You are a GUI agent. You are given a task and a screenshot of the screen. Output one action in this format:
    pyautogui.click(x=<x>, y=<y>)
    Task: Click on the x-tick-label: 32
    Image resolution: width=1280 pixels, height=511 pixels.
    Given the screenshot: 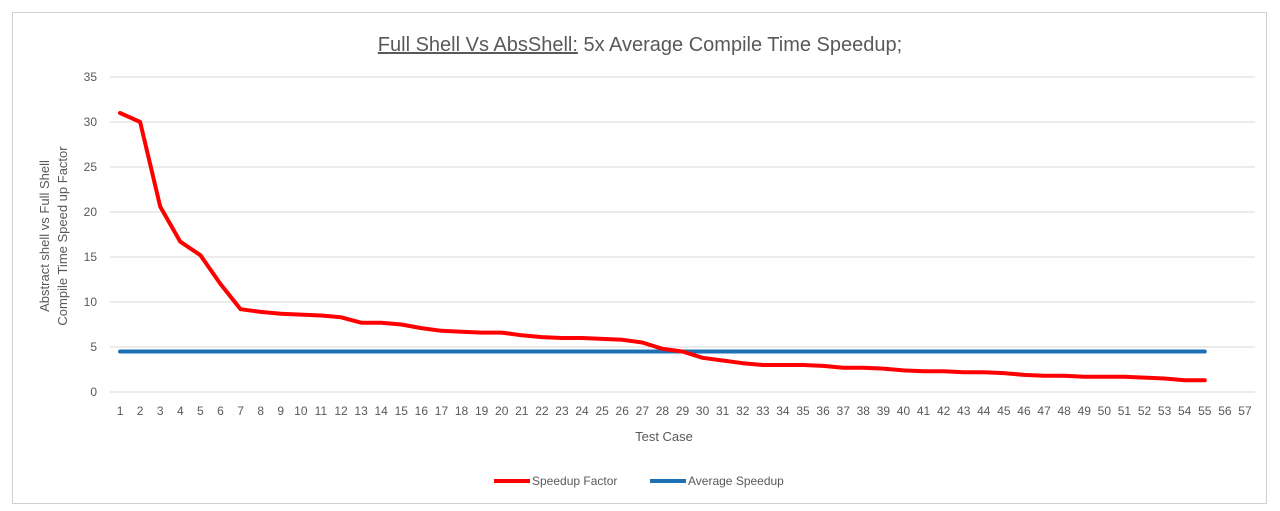 What is the action you would take?
    pyautogui.click(x=743, y=411)
    